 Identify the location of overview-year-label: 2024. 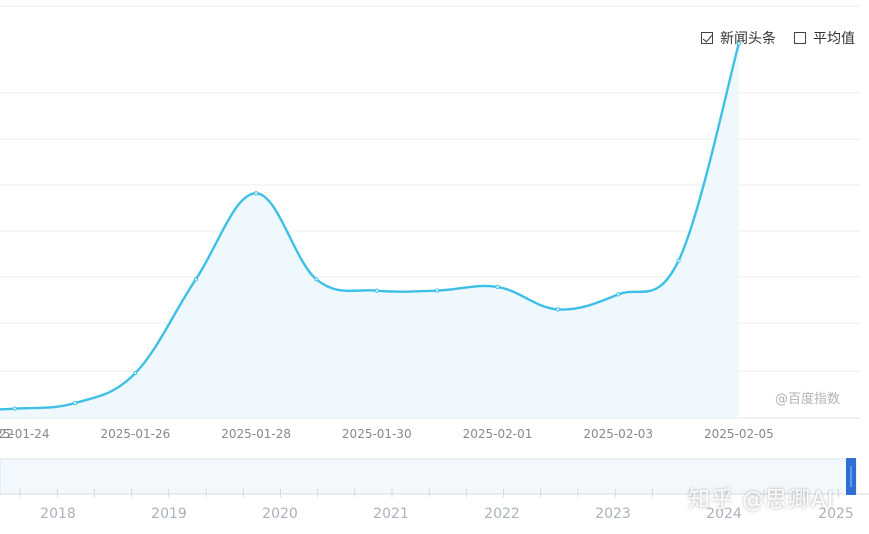
(724, 514).